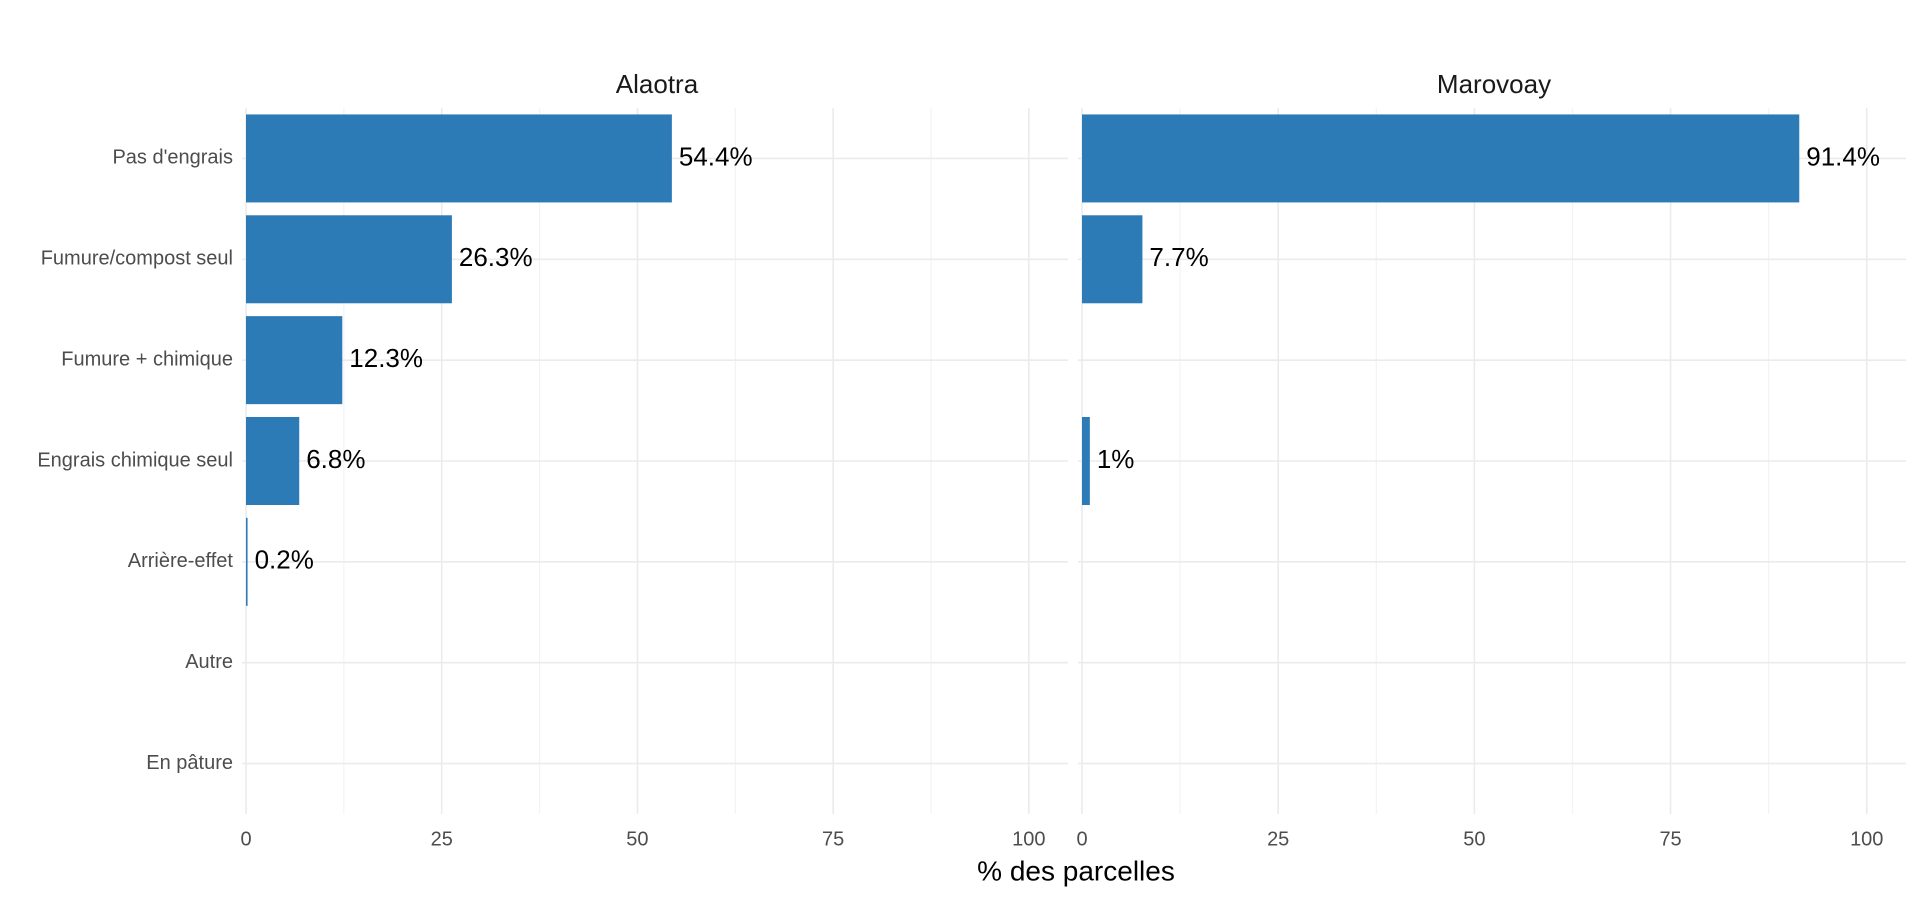 The image size is (1920, 902). What do you see at coordinates (172, 158) in the screenshot?
I see `y-tick-label: Pas d'engrais` at bounding box center [172, 158].